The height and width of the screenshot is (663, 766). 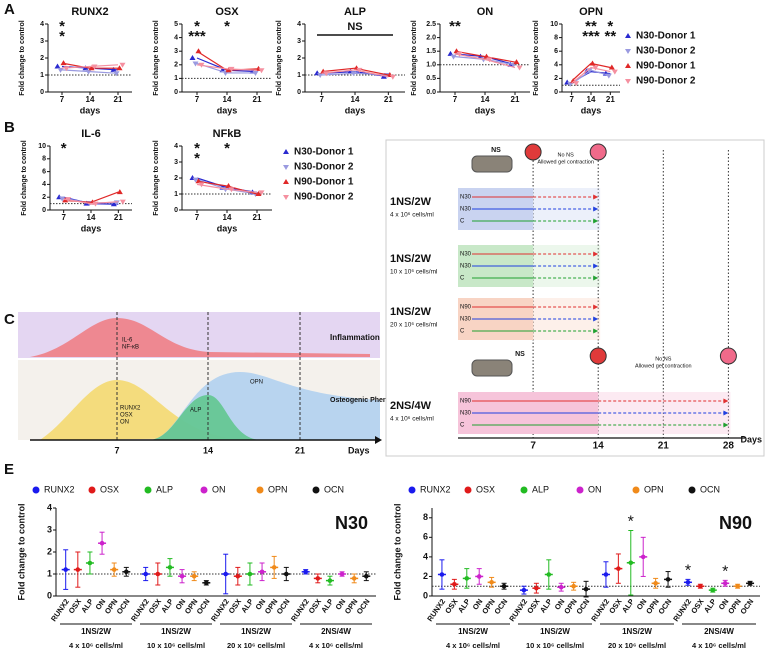 I want to click on axis-arrow, so click(x=378, y=440).